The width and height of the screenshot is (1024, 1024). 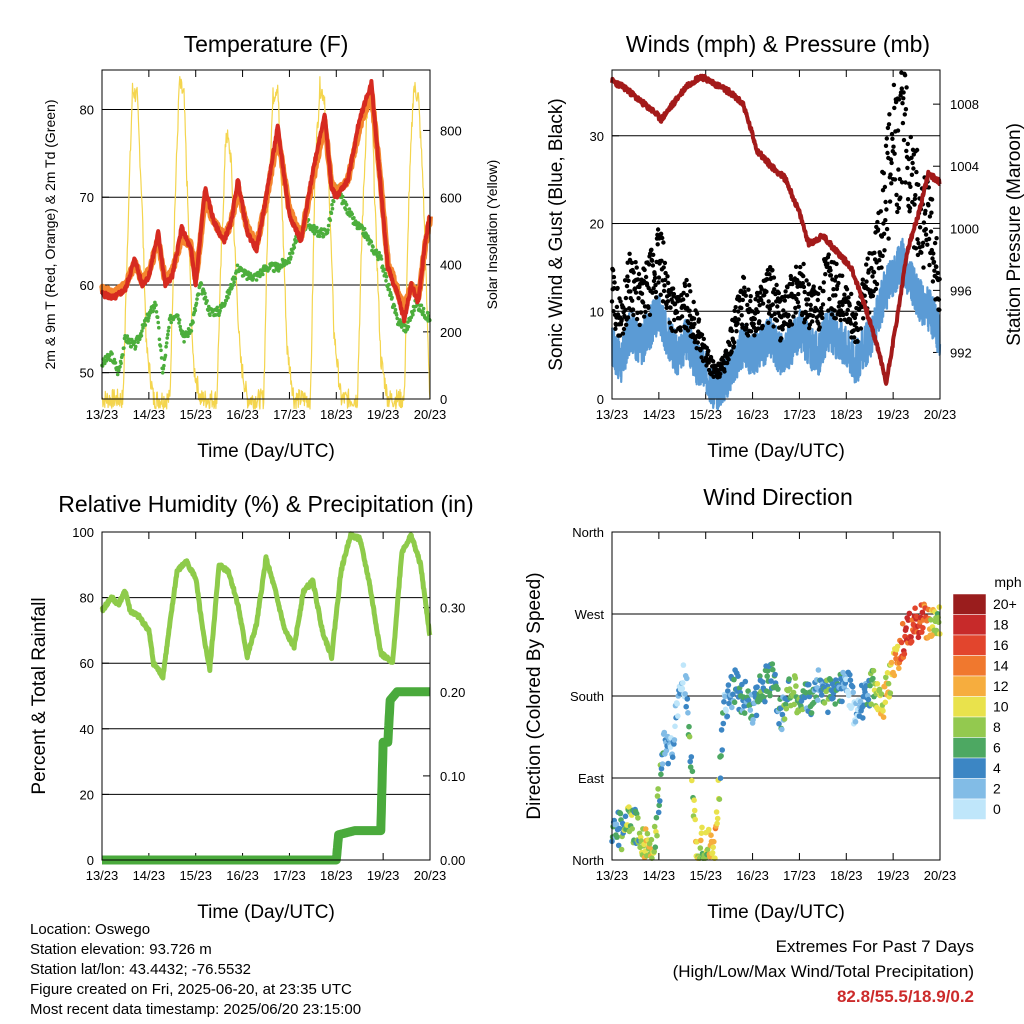 What do you see at coordinates (39, 695) in the screenshot?
I see `y-axis-label: Percent & Total Rainfall` at bounding box center [39, 695].